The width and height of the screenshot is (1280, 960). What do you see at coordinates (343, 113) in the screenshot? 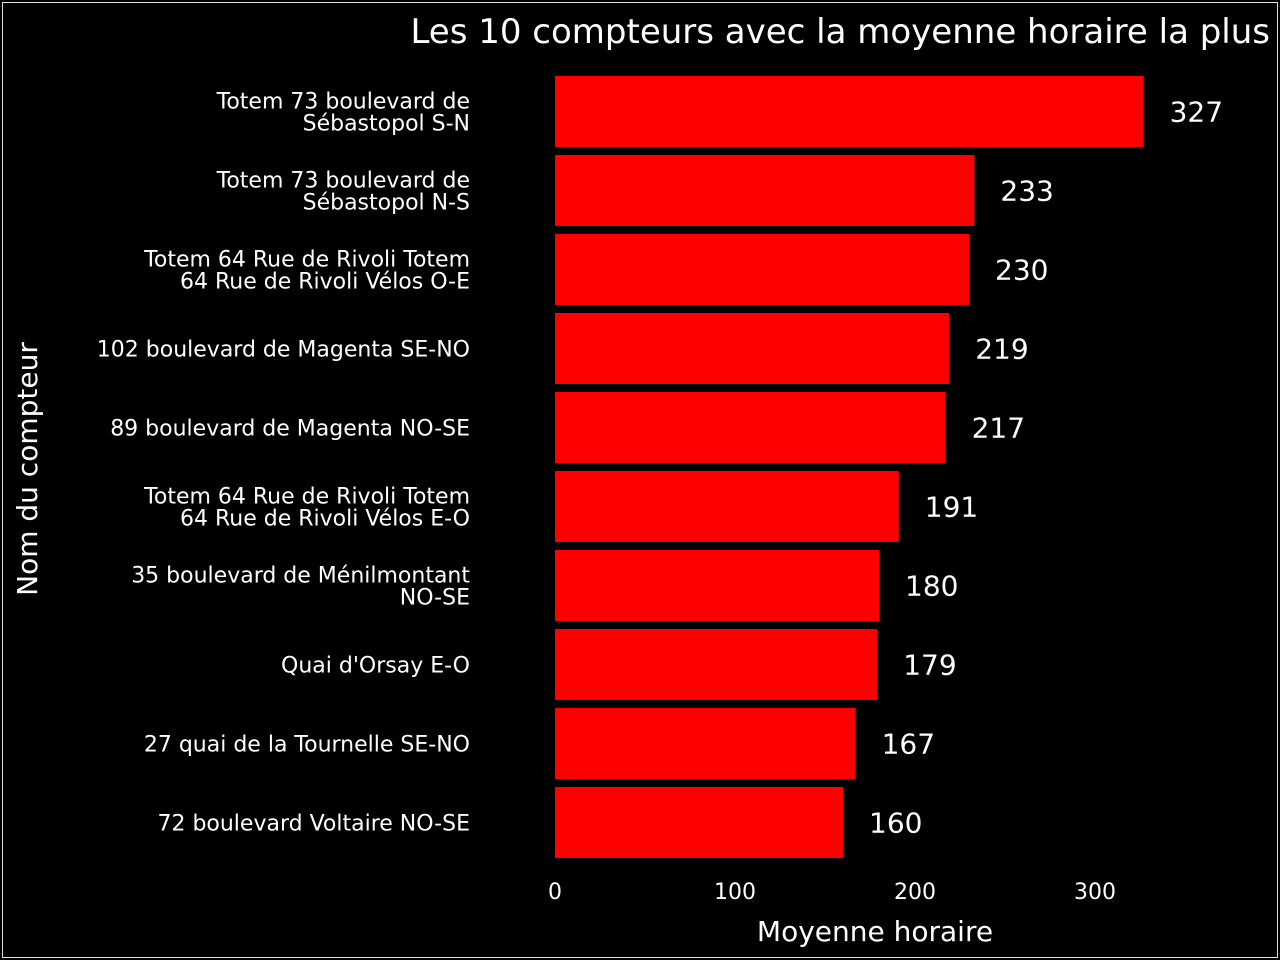
I see `category-label-0: Totem 73 boulevard de Sébastopol S-N` at bounding box center [343, 113].